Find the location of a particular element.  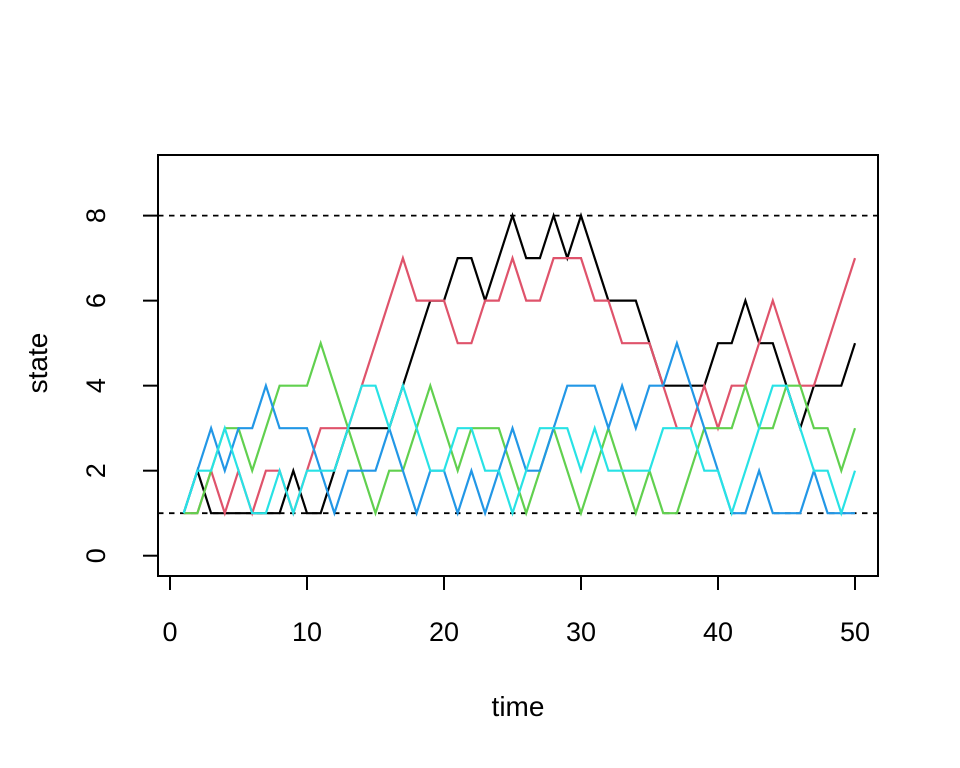

x-tick-label-50: 50 is located at coordinates (855, 632).